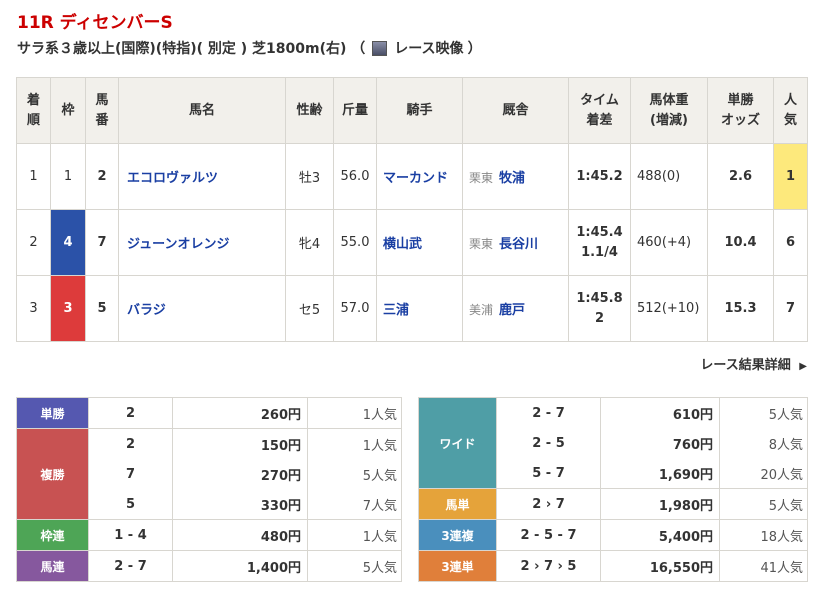  I want to click on horse-name-link: バラジ, so click(146, 310).